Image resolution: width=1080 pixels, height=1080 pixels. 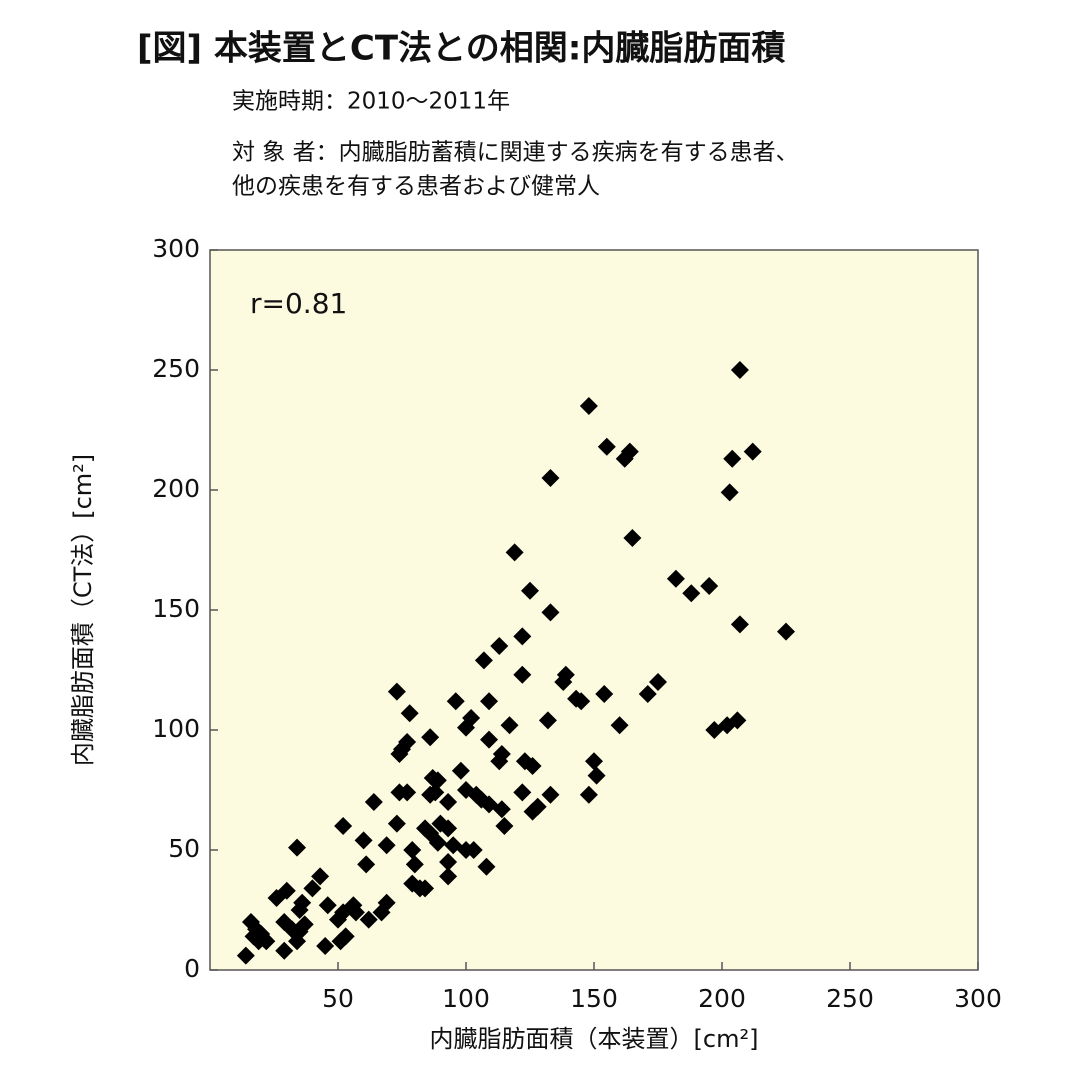 What do you see at coordinates (594, 1039) in the screenshot?
I see `x-axis-label: 内臓脂肪面積（本装置）[cm²]` at bounding box center [594, 1039].